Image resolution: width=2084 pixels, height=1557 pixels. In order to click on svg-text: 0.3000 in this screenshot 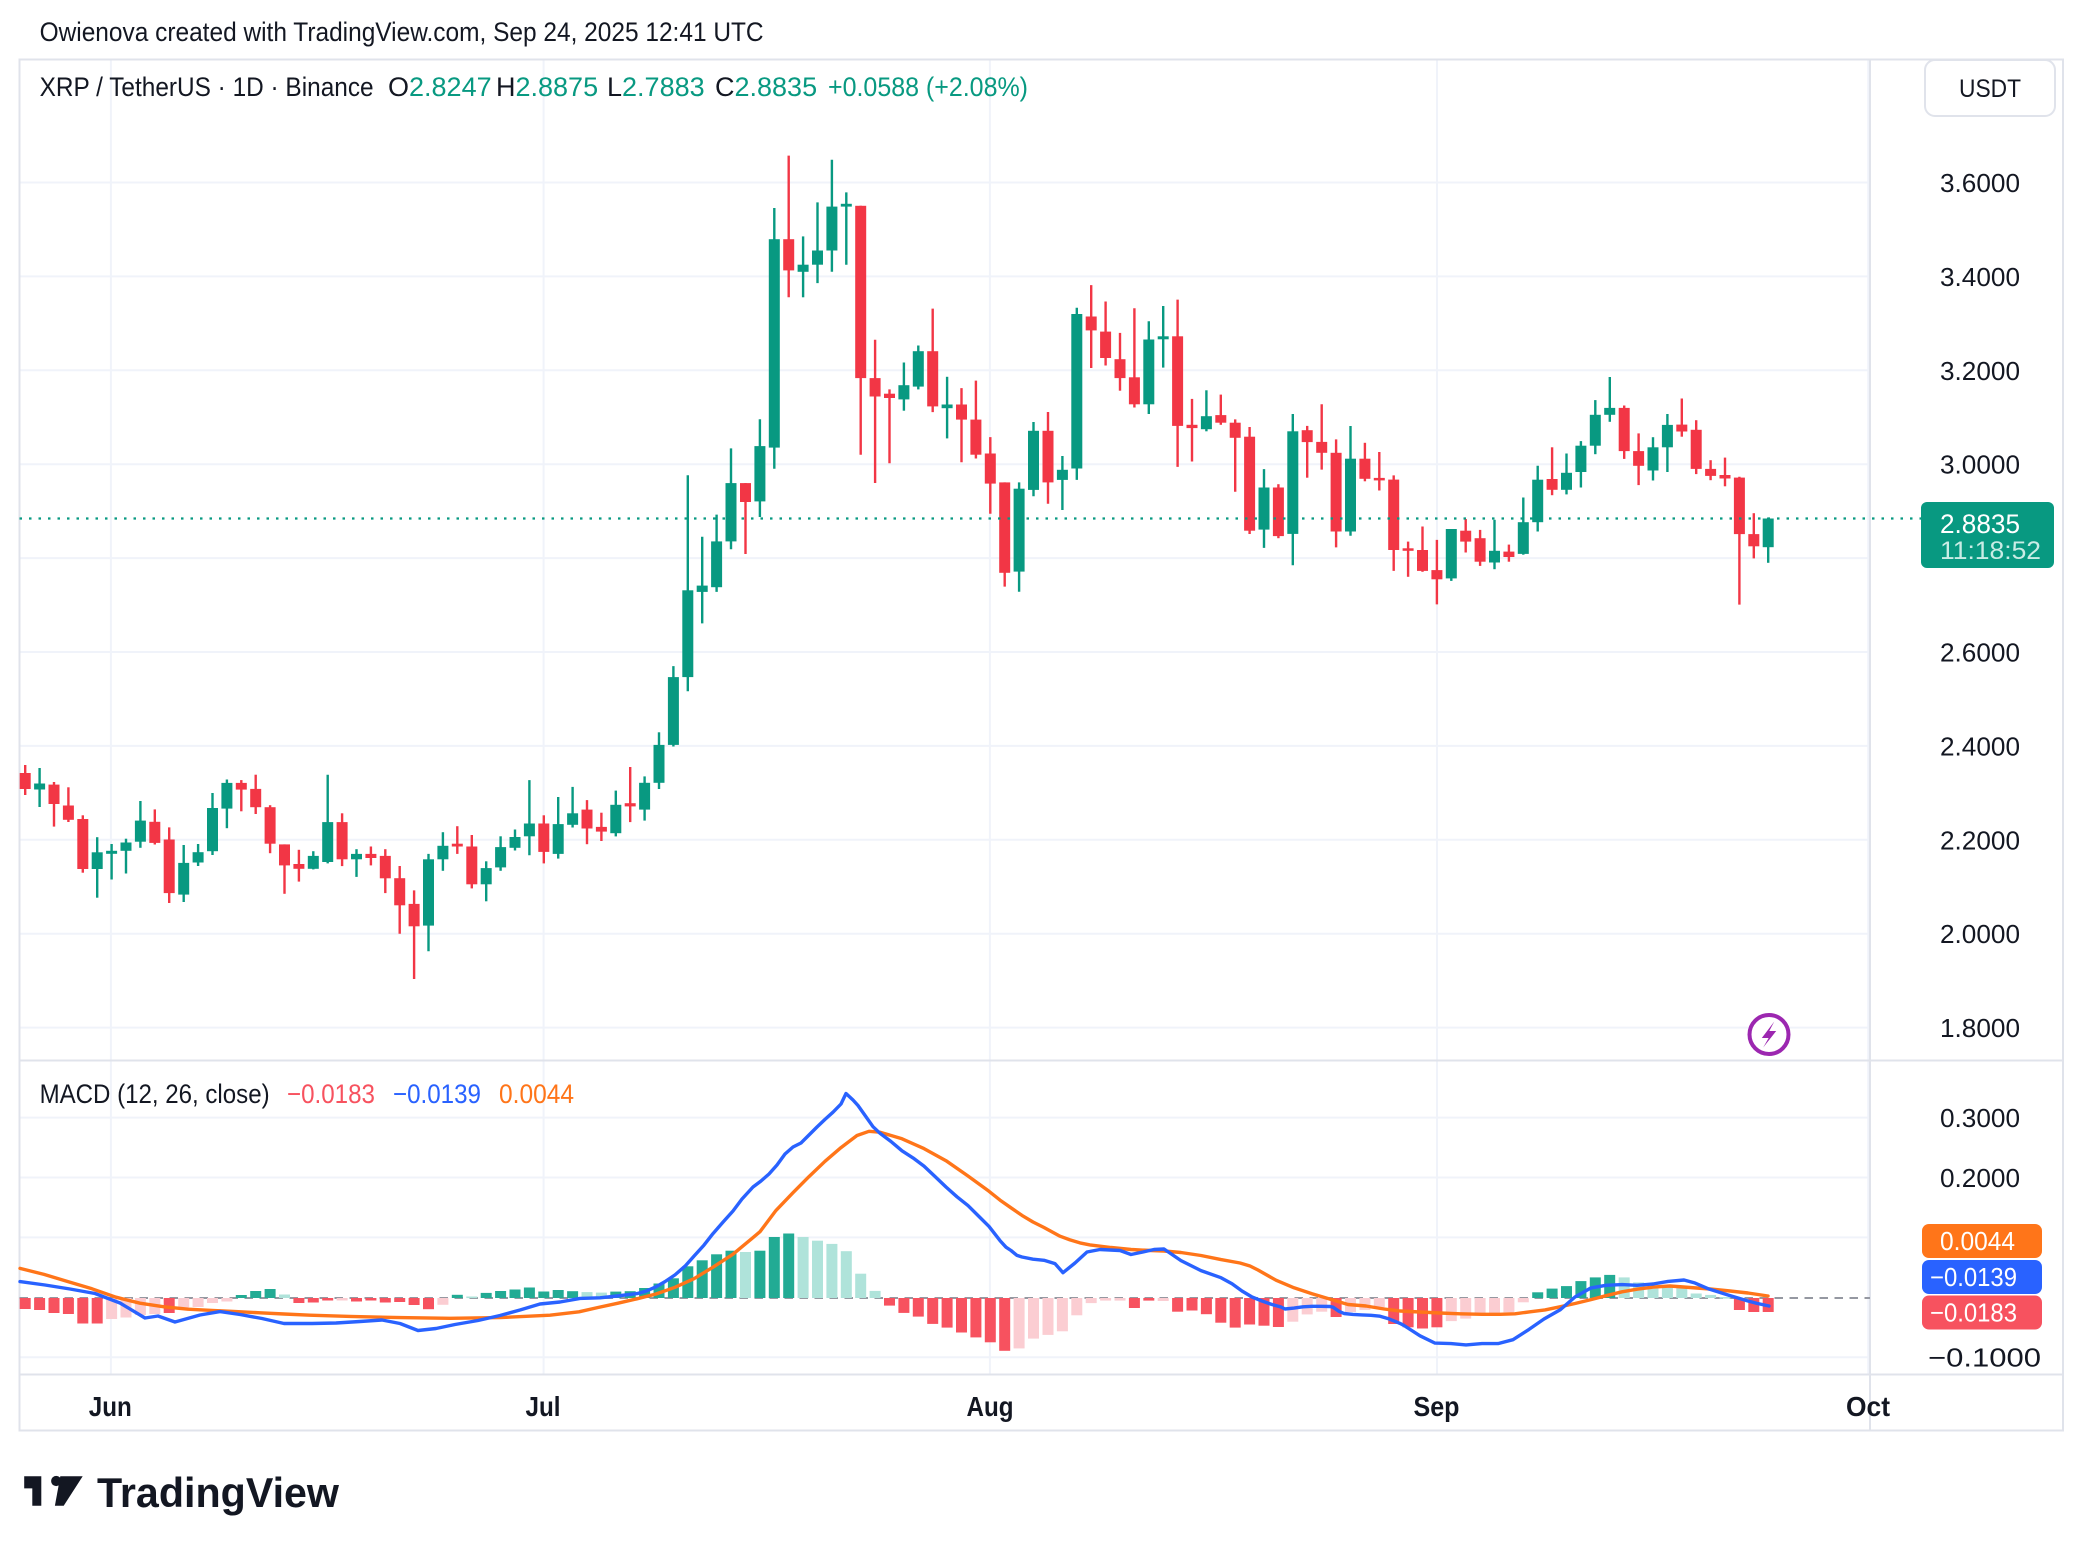, I will do `click(1980, 1118)`.